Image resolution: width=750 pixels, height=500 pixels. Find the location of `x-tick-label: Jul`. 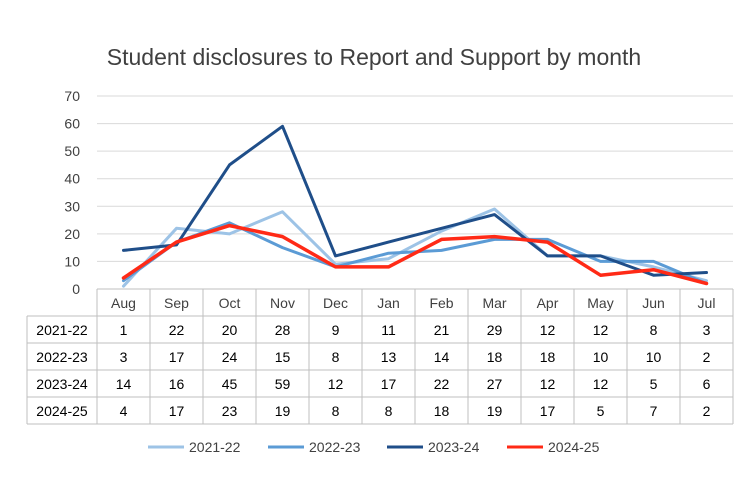

x-tick-label: Jul is located at coordinates (707, 303).